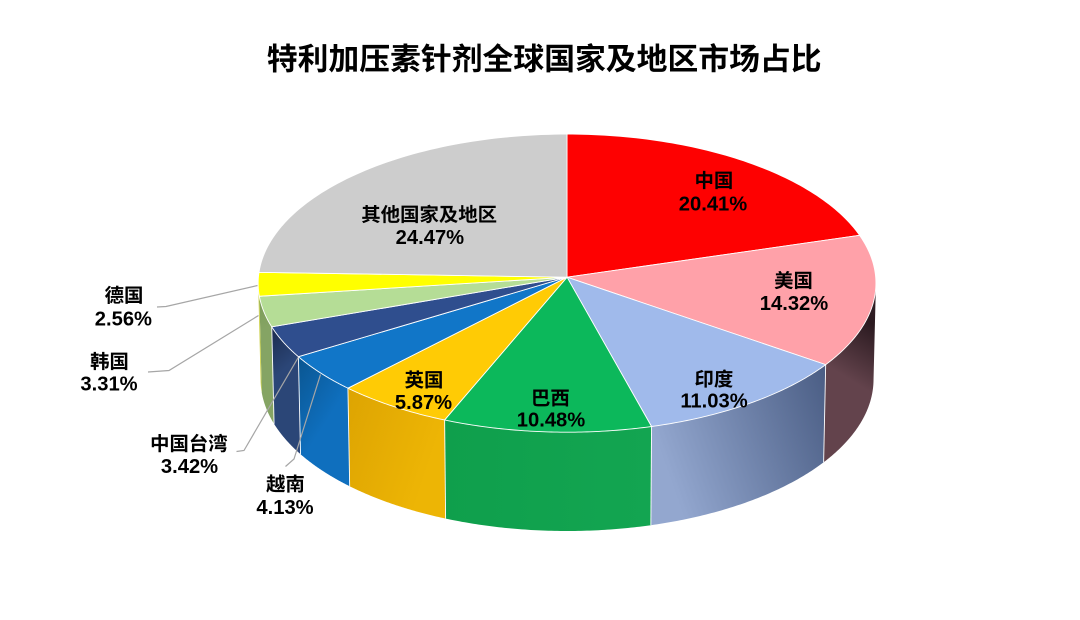 The width and height of the screenshot is (1080, 620). I want to click on svg-text: 14.32%, so click(794, 304).